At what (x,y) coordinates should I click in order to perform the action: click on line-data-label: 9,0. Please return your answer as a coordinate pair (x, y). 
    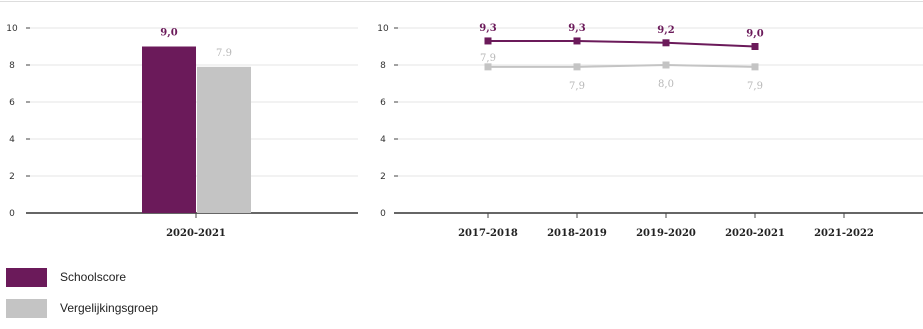
    Looking at the image, I should click on (754, 34).